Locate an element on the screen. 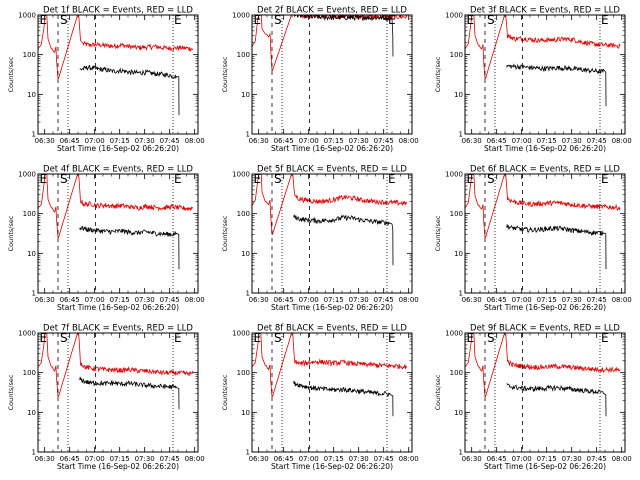 The width and height of the screenshot is (640, 480). panel-title: Det 6f BLACK = Events, RED = LLD is located at coordinates (545, 170).